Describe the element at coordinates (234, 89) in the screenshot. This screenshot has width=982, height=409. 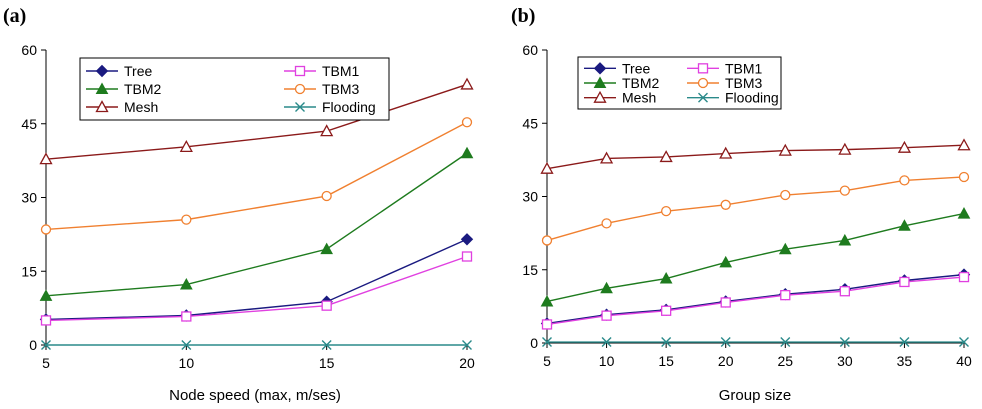
I see `legend-box` at that location.